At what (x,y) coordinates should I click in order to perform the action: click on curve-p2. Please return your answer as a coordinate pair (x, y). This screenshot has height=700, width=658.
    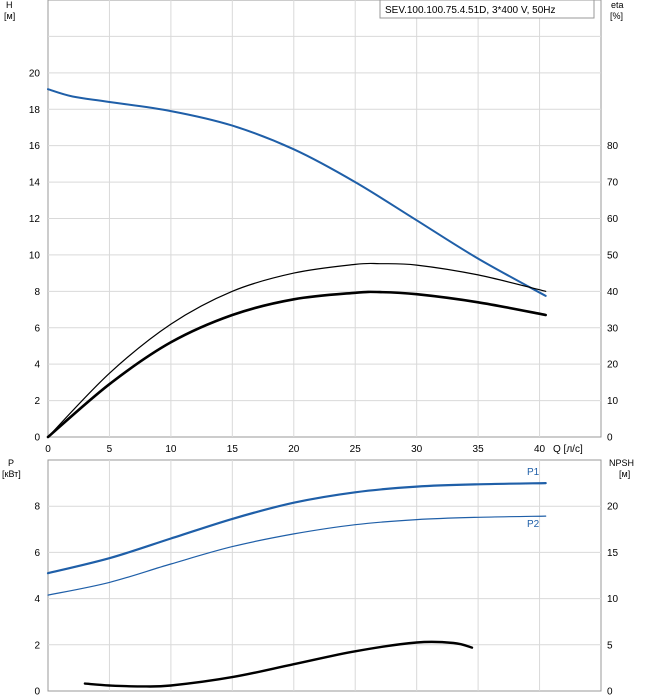
    Looking at the image, I should click on (297, 555).